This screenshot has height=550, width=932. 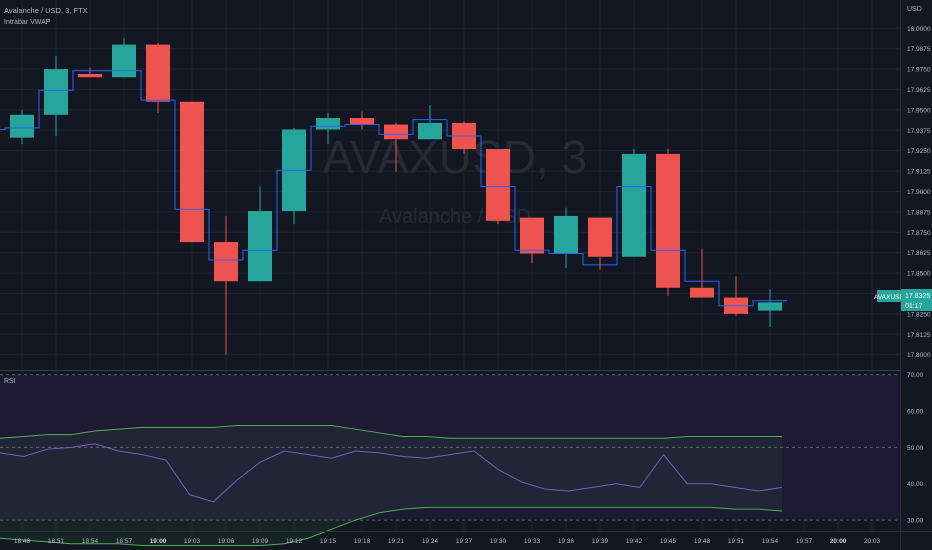 I want to click on time-tick-label: 19:51, so click(x=736, y=541).